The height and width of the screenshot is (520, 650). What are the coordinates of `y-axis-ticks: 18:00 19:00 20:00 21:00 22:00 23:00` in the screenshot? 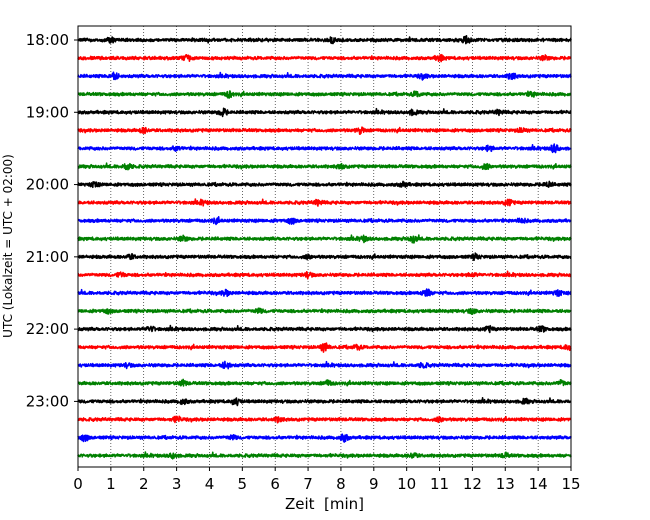 It's located at (52, 220).